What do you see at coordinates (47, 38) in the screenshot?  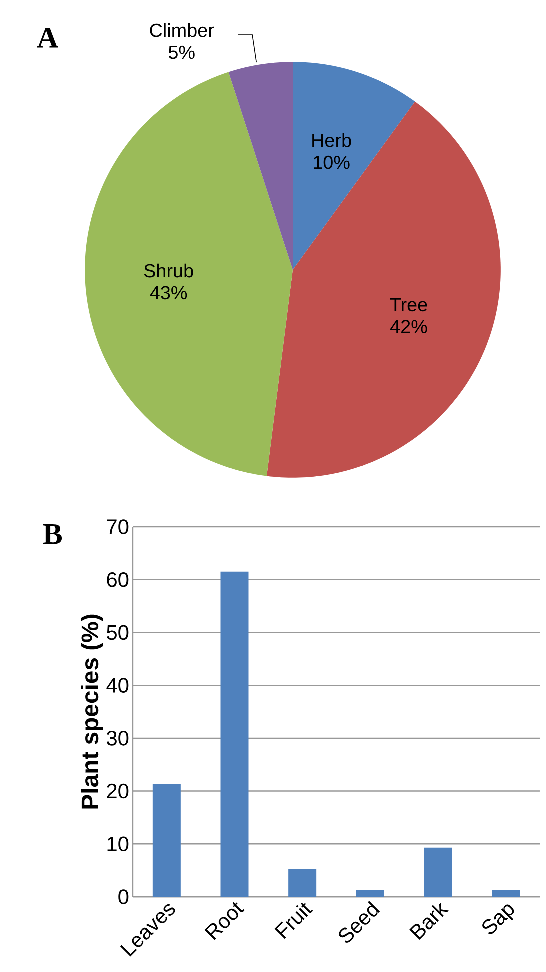 I see `chart-title: A` at bounding box center [47, 38].